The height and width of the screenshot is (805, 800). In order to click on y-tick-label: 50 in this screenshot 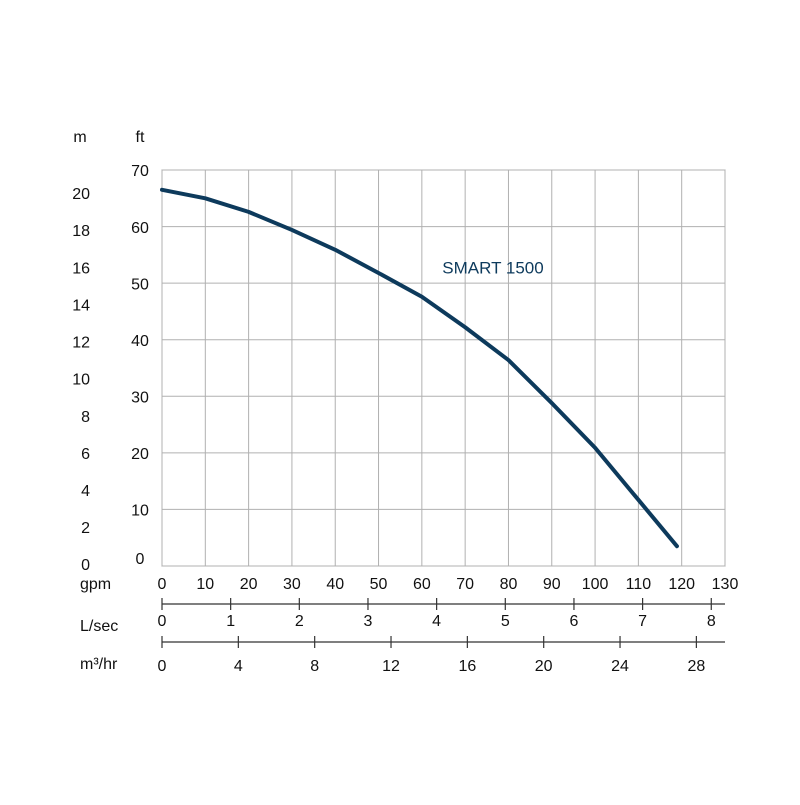, I will do `click(140, 284)`.